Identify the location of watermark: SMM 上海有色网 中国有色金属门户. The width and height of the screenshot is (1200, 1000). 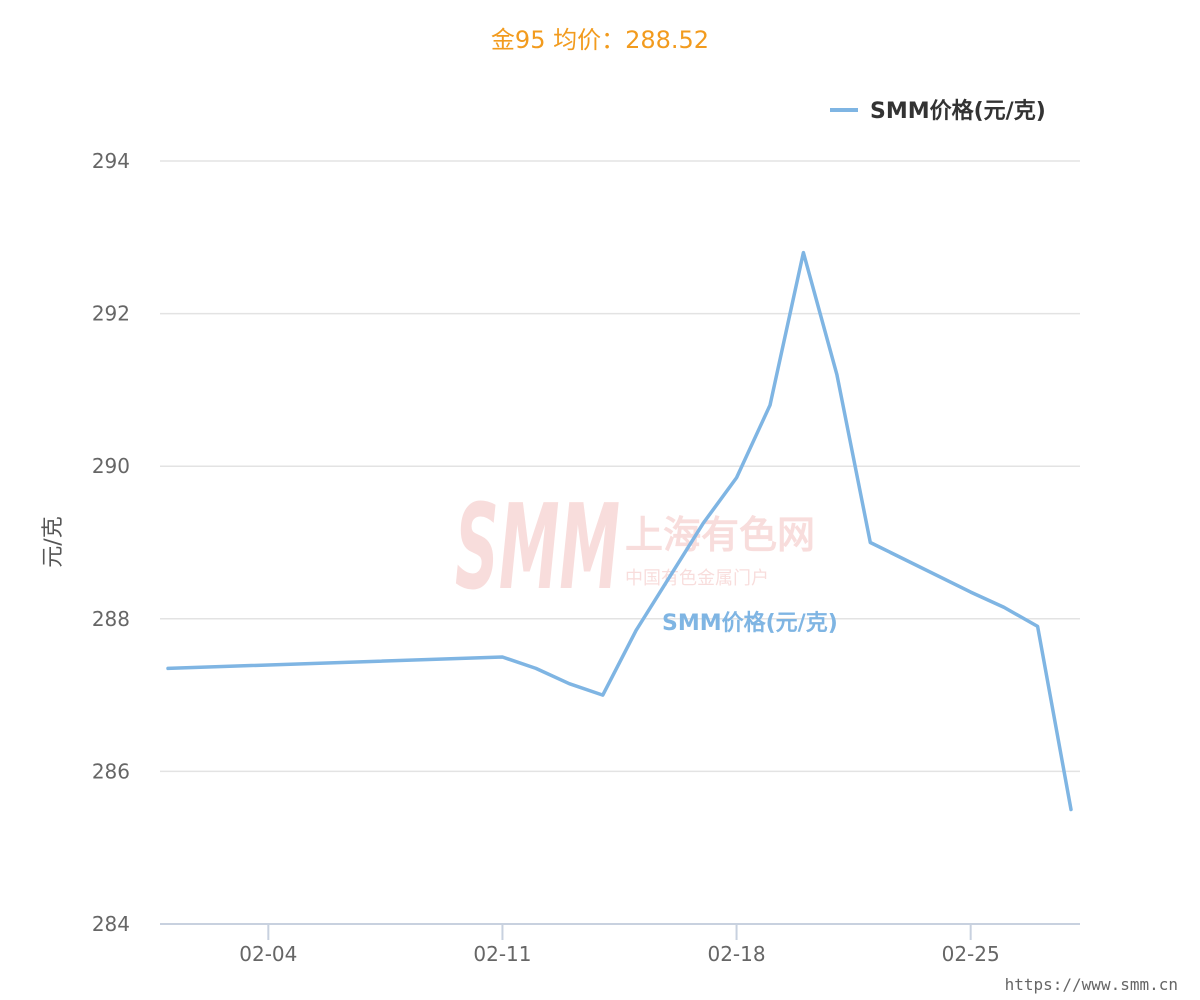
(635, 547).